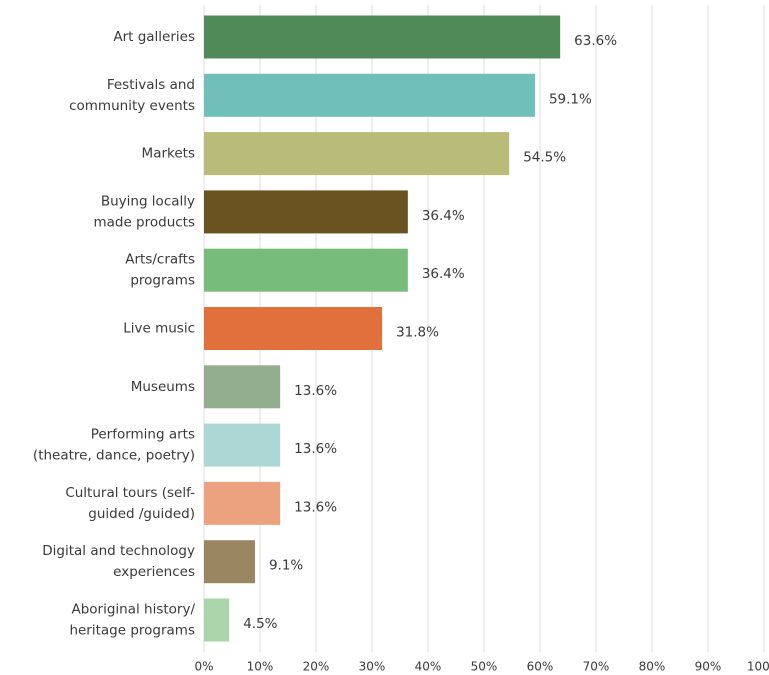 This screenshot has height=675, width=769. I want to click on y-tick-label: Art galleries, so click(154, 37).